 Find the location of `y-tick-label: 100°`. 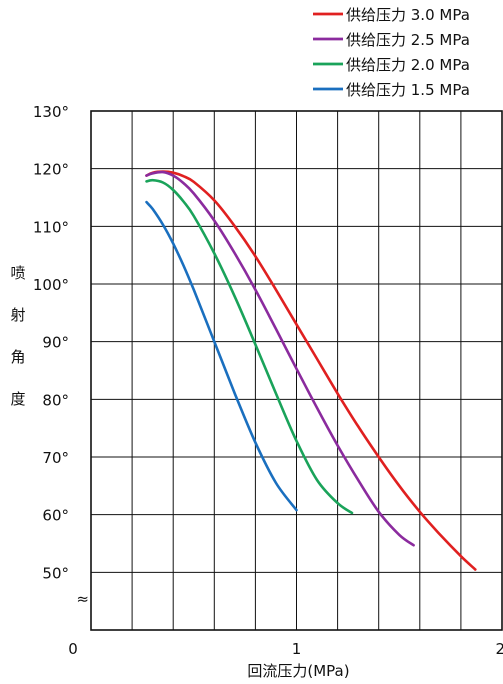

y-tick-label: 100° is located at coordinates (51, 285).